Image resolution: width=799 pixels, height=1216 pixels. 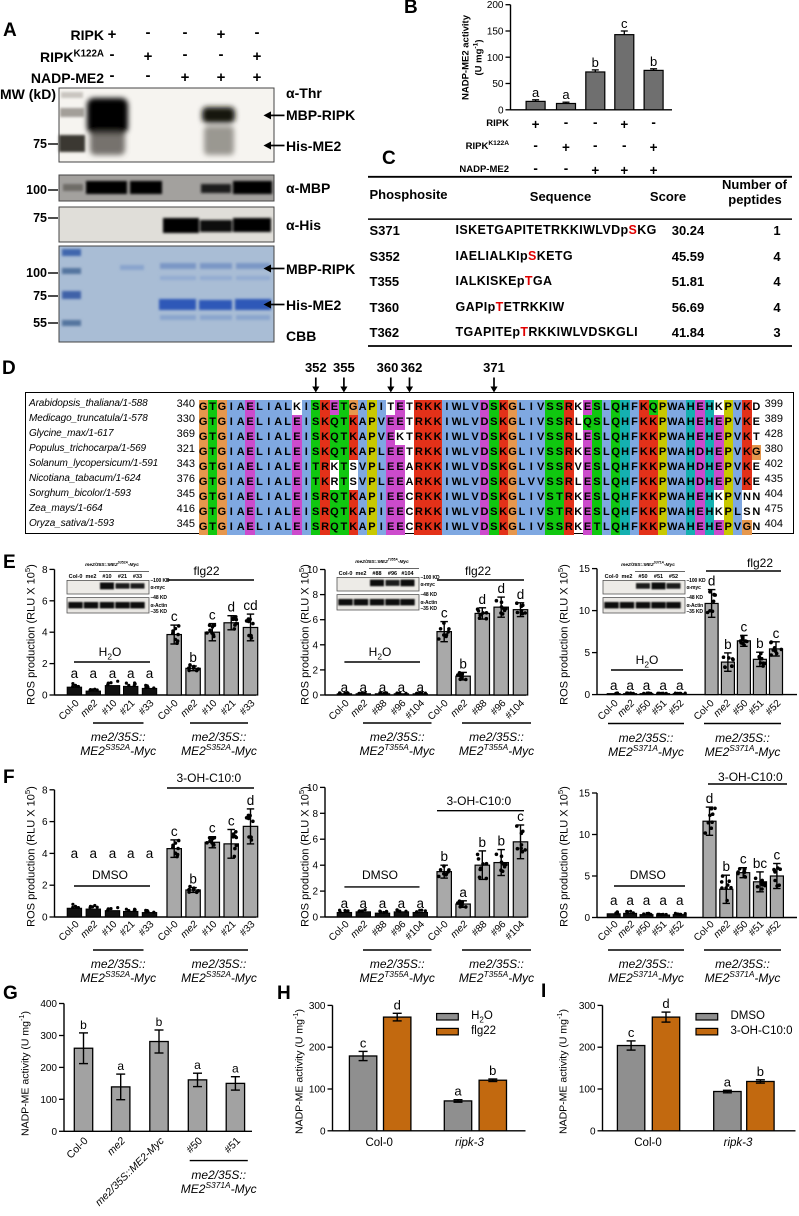 What do you see at coordinates (760, 863) in the screenshot?
I see `svg-text: bc` at bounding box center [760, 863].